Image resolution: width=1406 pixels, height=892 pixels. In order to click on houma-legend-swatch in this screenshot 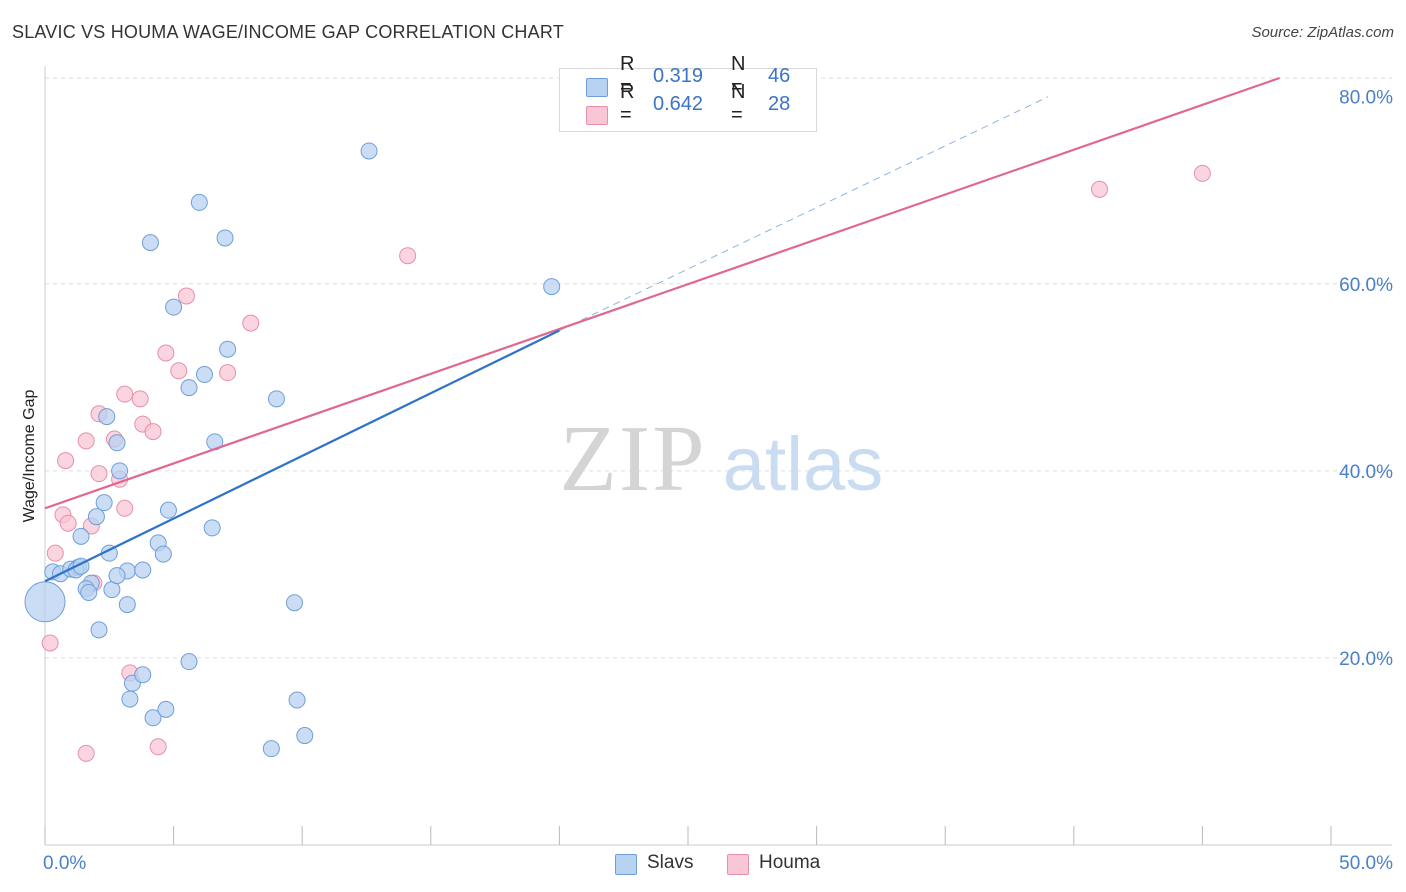, I will do `click(738, 864)`.